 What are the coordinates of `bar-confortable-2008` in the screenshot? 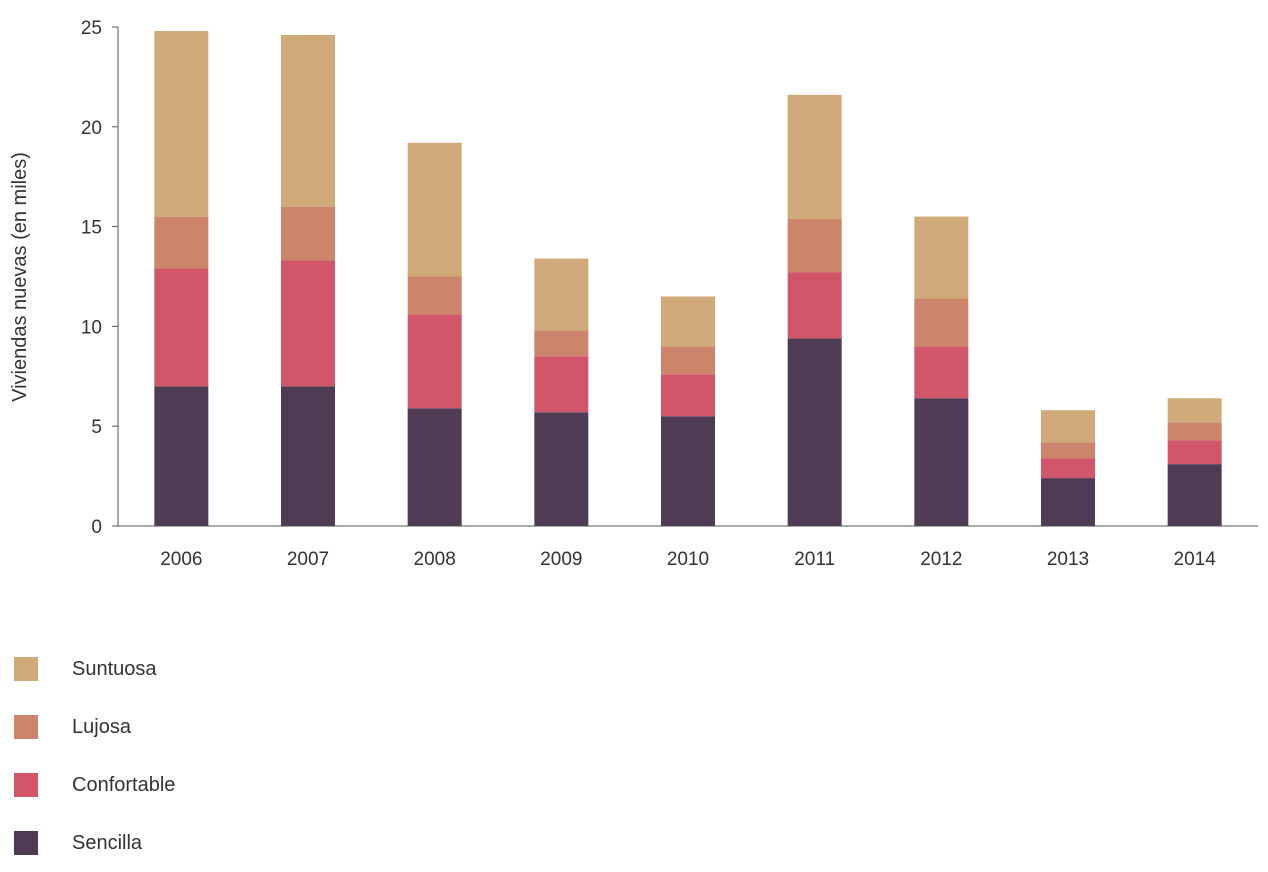 It's located at (434, 361).